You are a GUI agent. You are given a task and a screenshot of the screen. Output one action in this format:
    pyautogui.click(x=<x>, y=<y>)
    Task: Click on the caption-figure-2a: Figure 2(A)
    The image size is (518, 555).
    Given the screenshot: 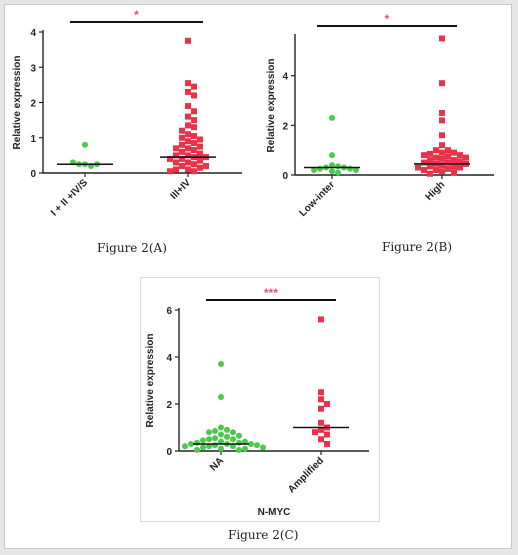 What is the action you would take?
    pyautogui.click(x=132, y=248)
    